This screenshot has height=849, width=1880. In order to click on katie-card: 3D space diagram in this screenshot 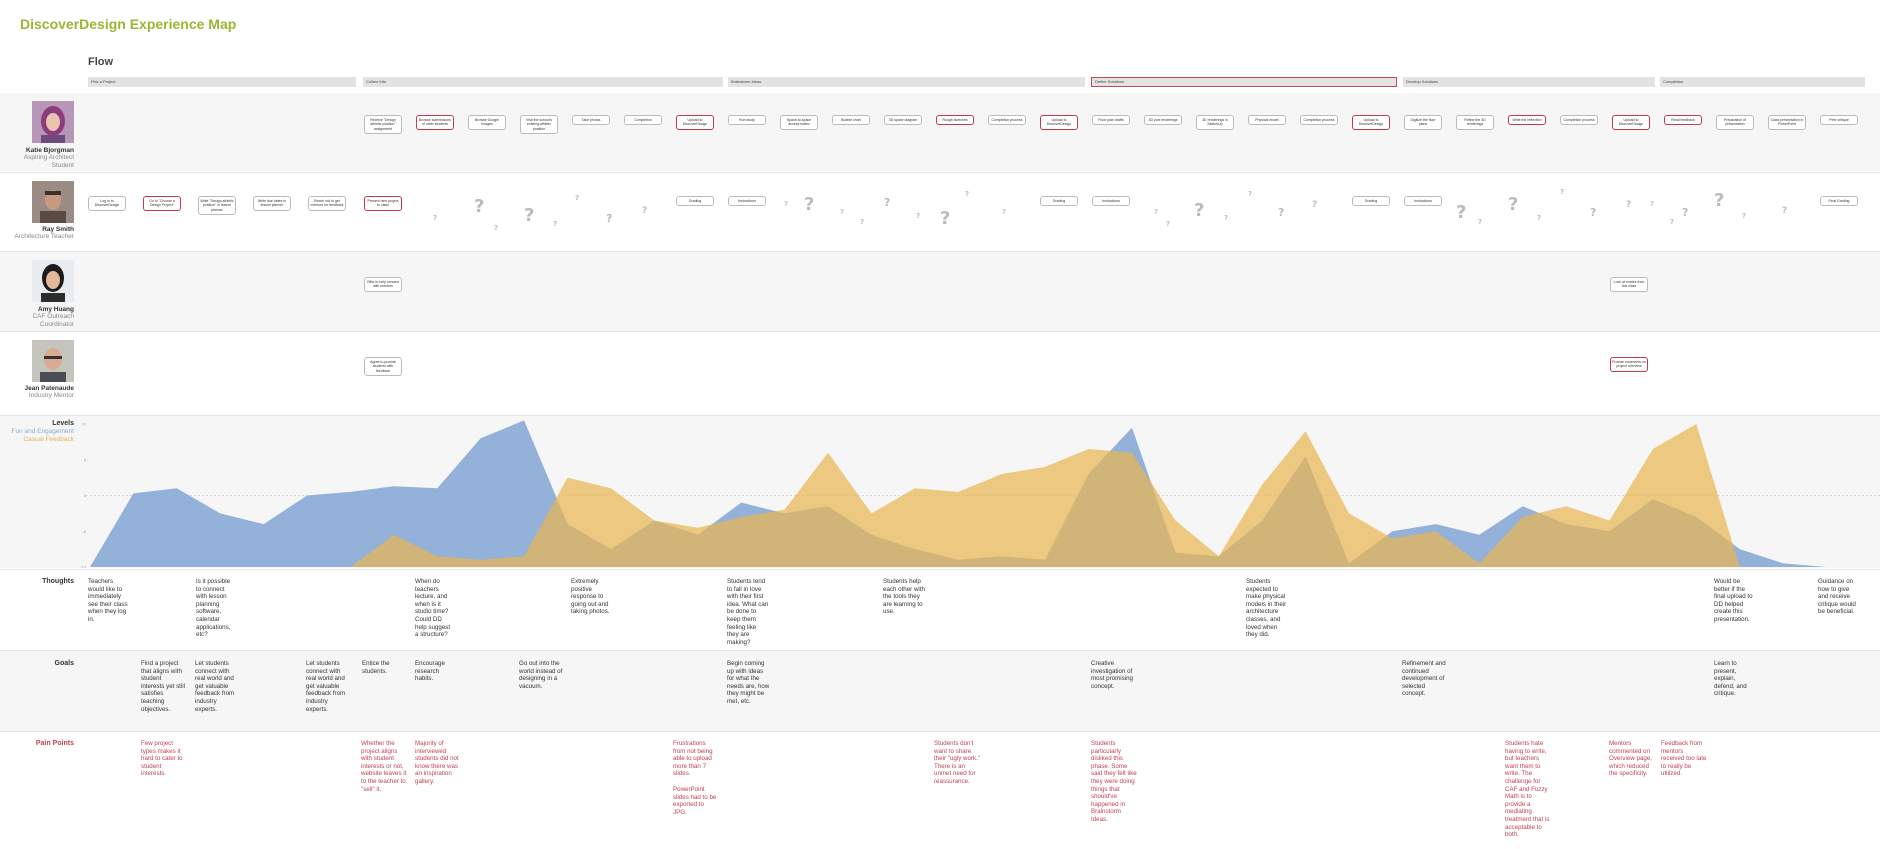, I will do `click(903, 120)`.